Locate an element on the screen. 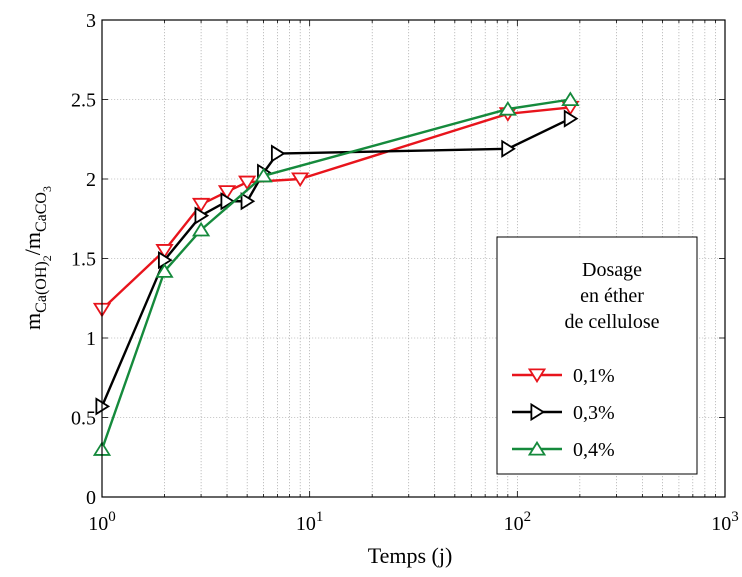  x-tick-label: 10¹ is located at coordinates (310, 522).